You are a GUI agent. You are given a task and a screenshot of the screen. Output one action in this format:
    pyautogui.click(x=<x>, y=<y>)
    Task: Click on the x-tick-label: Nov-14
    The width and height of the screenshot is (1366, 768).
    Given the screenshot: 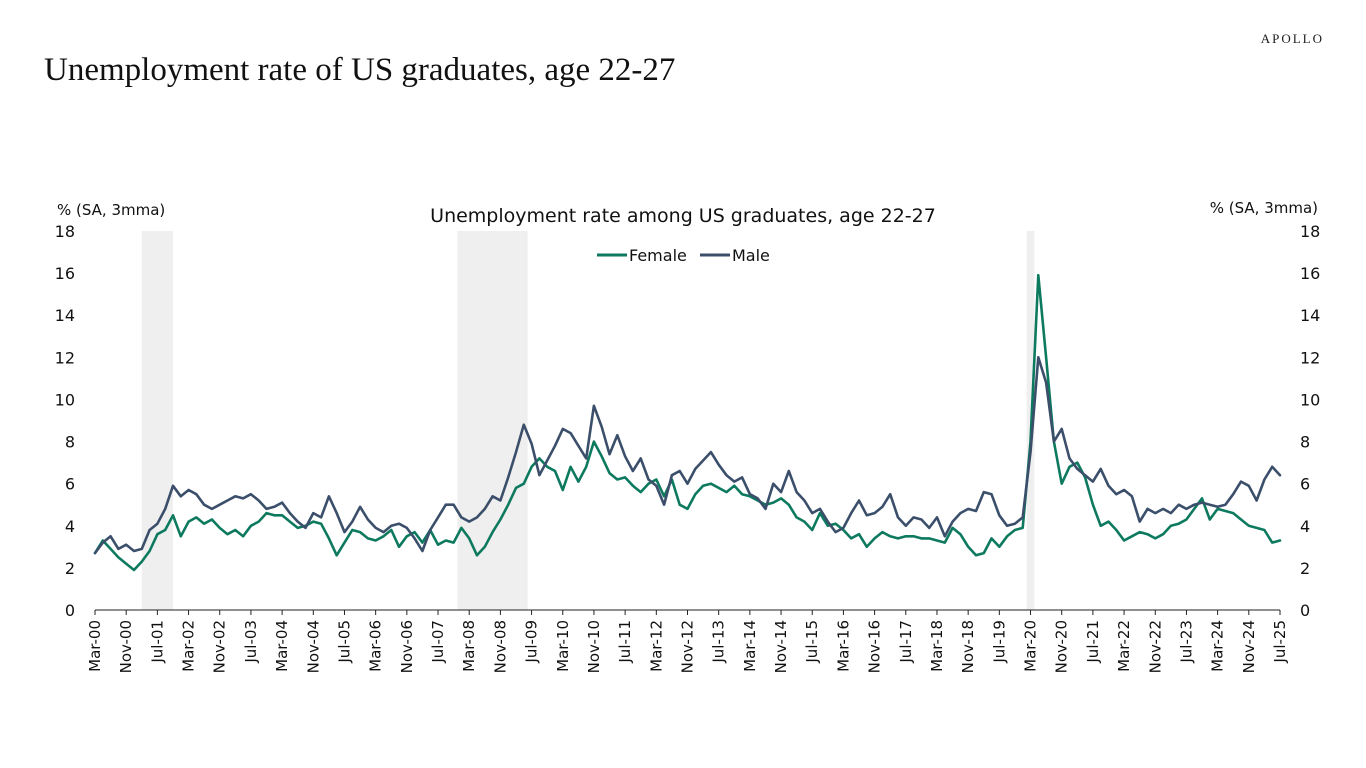 What is the action you would take?
    pyautogui.click(x=781, y=646)
    